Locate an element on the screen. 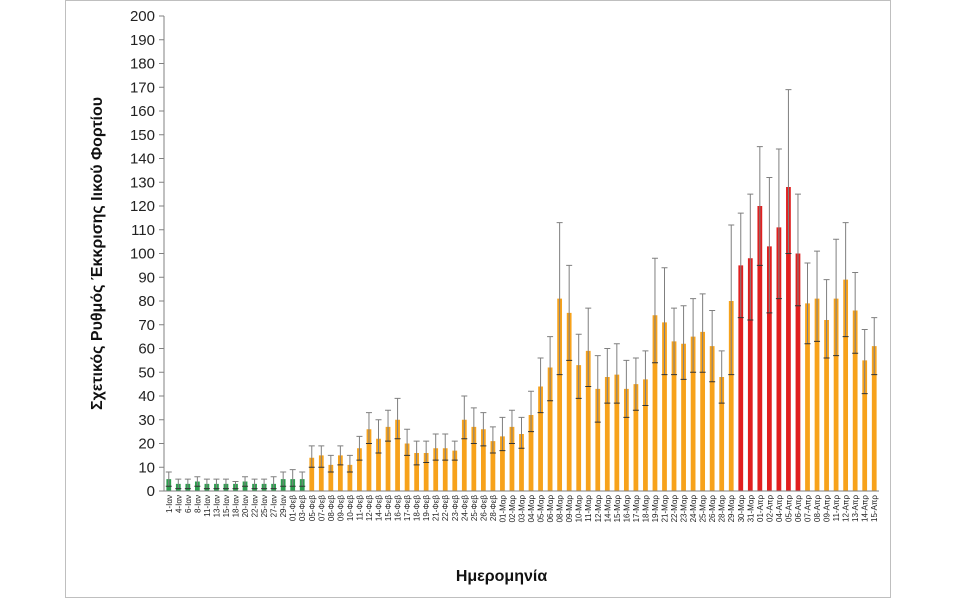  y-axis-title: Σχετικός Ρυθμός Έκκρισης Ιικού Φορτίου is located at coordinates (97, 253).